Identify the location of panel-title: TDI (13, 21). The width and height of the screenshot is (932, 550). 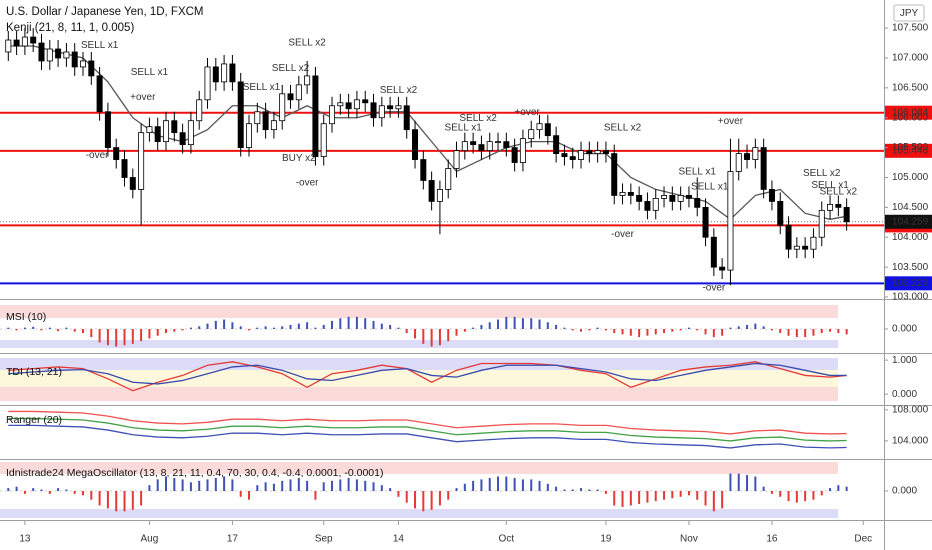
(34, 372).